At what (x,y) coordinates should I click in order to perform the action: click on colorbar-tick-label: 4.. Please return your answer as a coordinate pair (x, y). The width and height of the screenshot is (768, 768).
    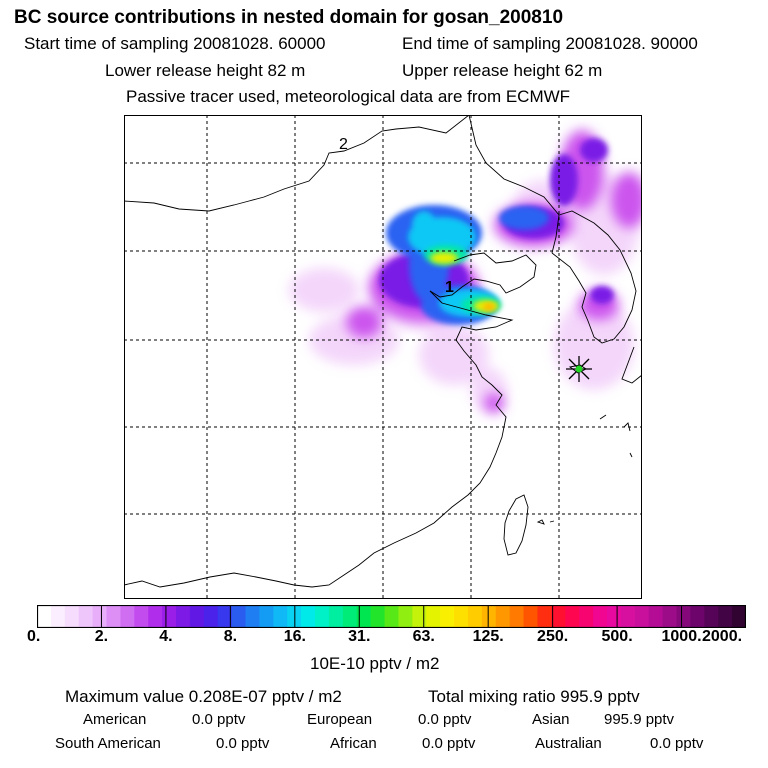
    Looking at the image, I should click on (166, 636).